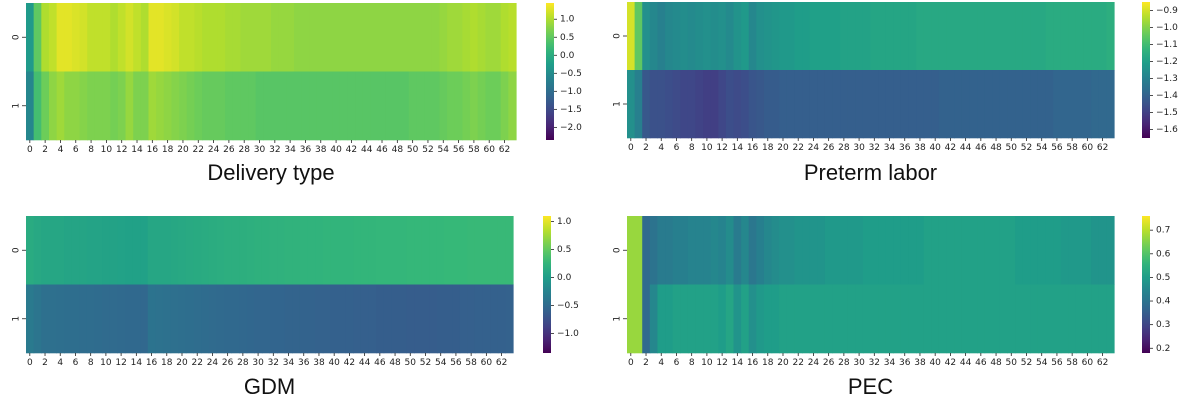  What do you see at coordinates (380, 363) in the screenshot?
I see `x-tick-label: 46` at bounding box center [380, 363].